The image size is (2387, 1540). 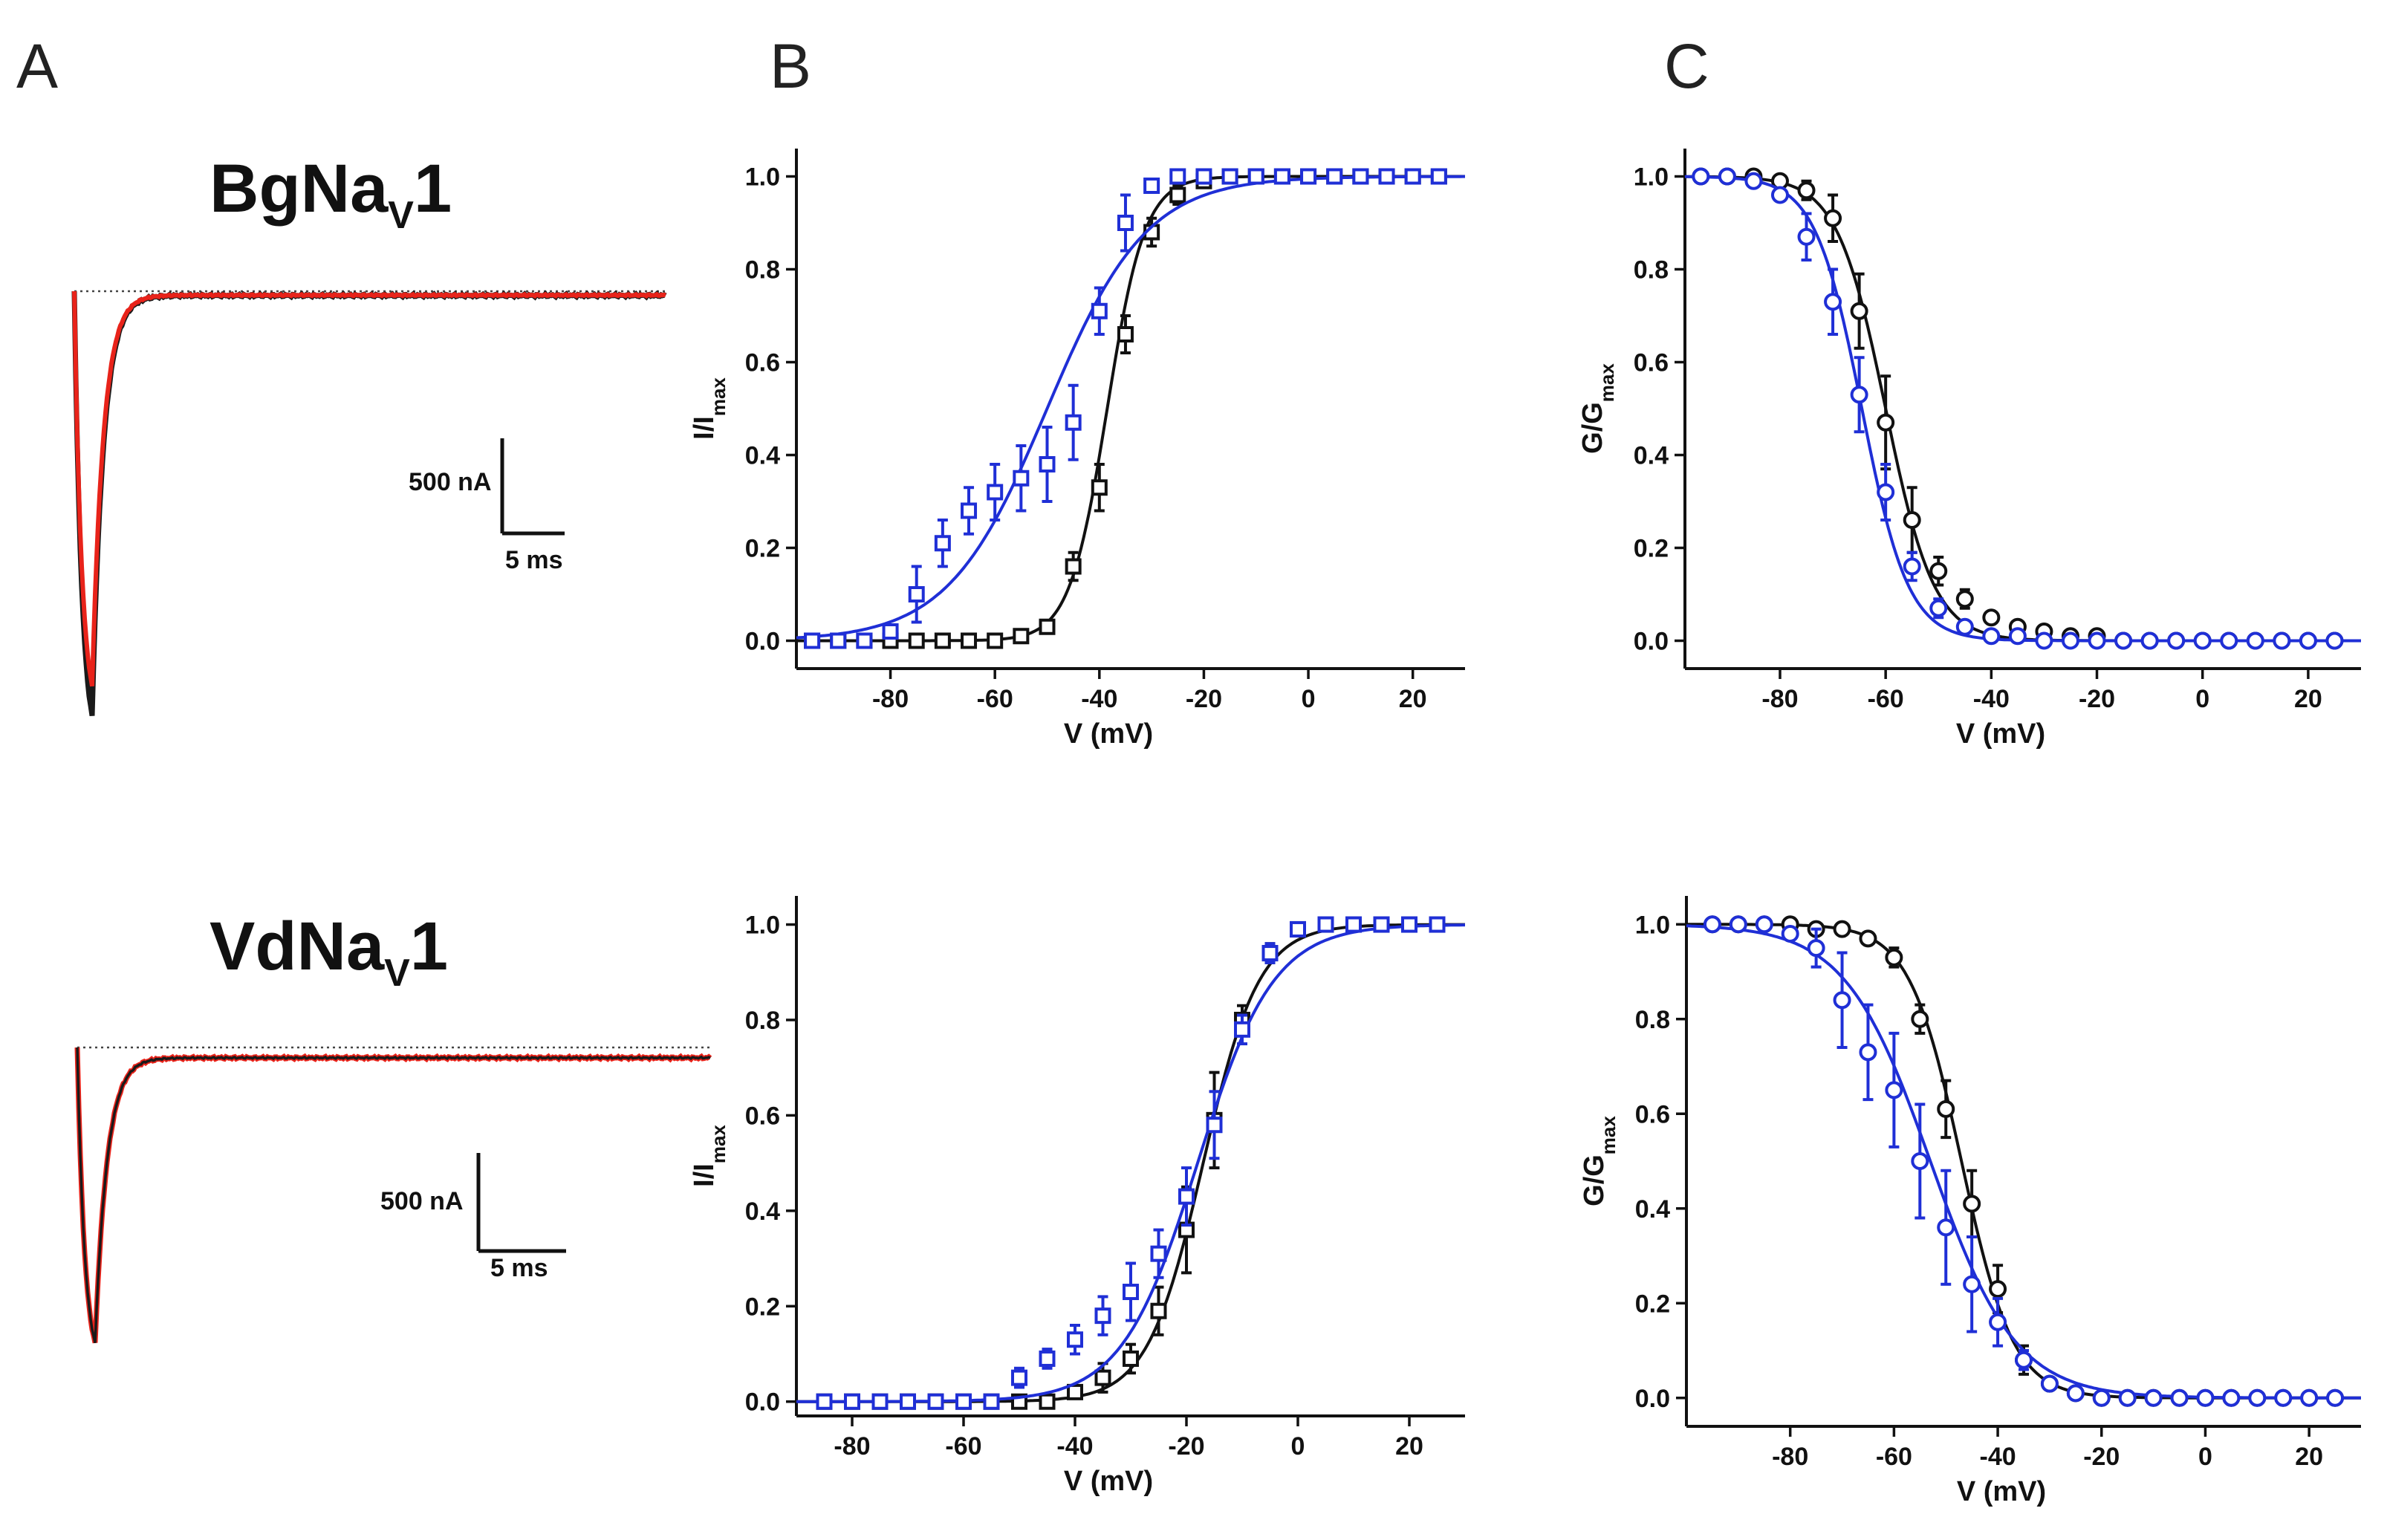 What do you see at coordinates (852, 1446) in the screenshot?
I see `x-tick-label: -80` at bounding box center [852, 1446].